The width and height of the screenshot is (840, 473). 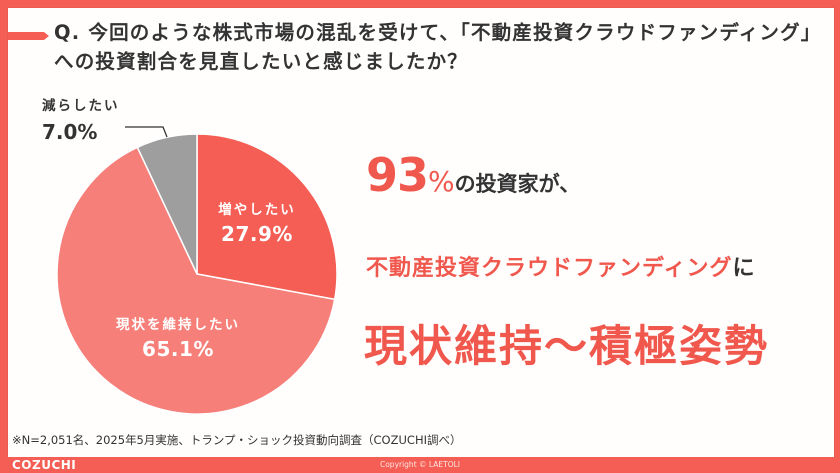 I want to click on headline-investor-share: 93%の投資家が、, so click(x=473, y=175).